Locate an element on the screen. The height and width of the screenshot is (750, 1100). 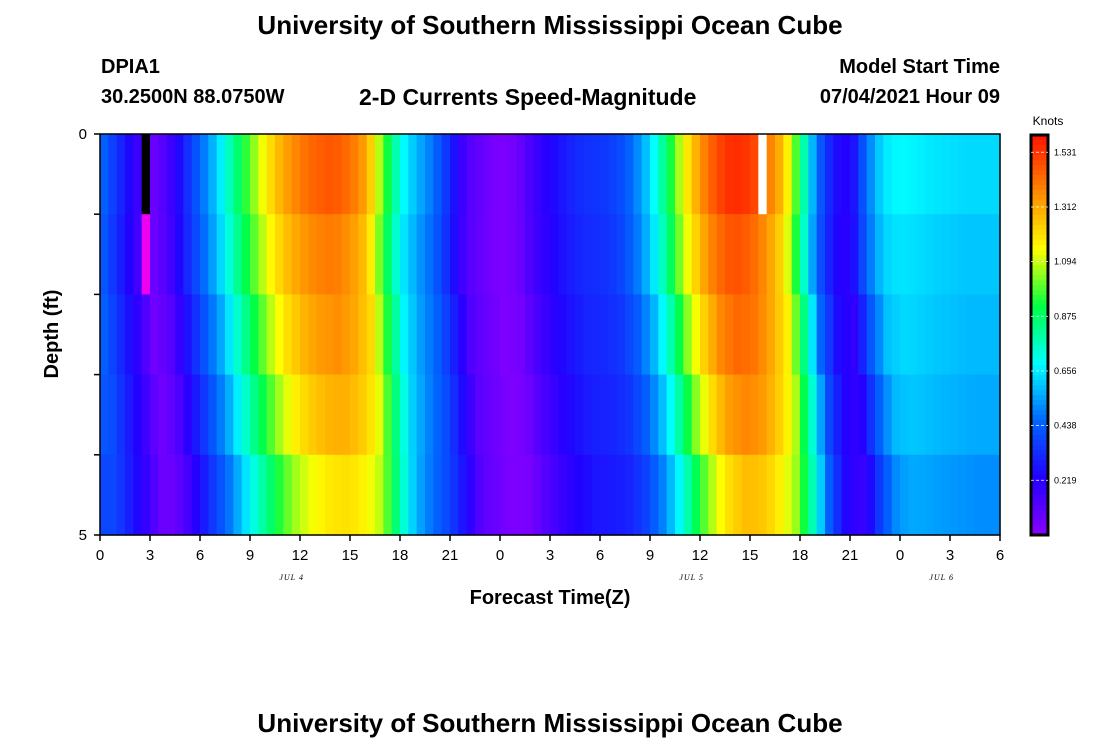
colorbar-tick-label: 1.094 is located at coordinates (1065, 262).